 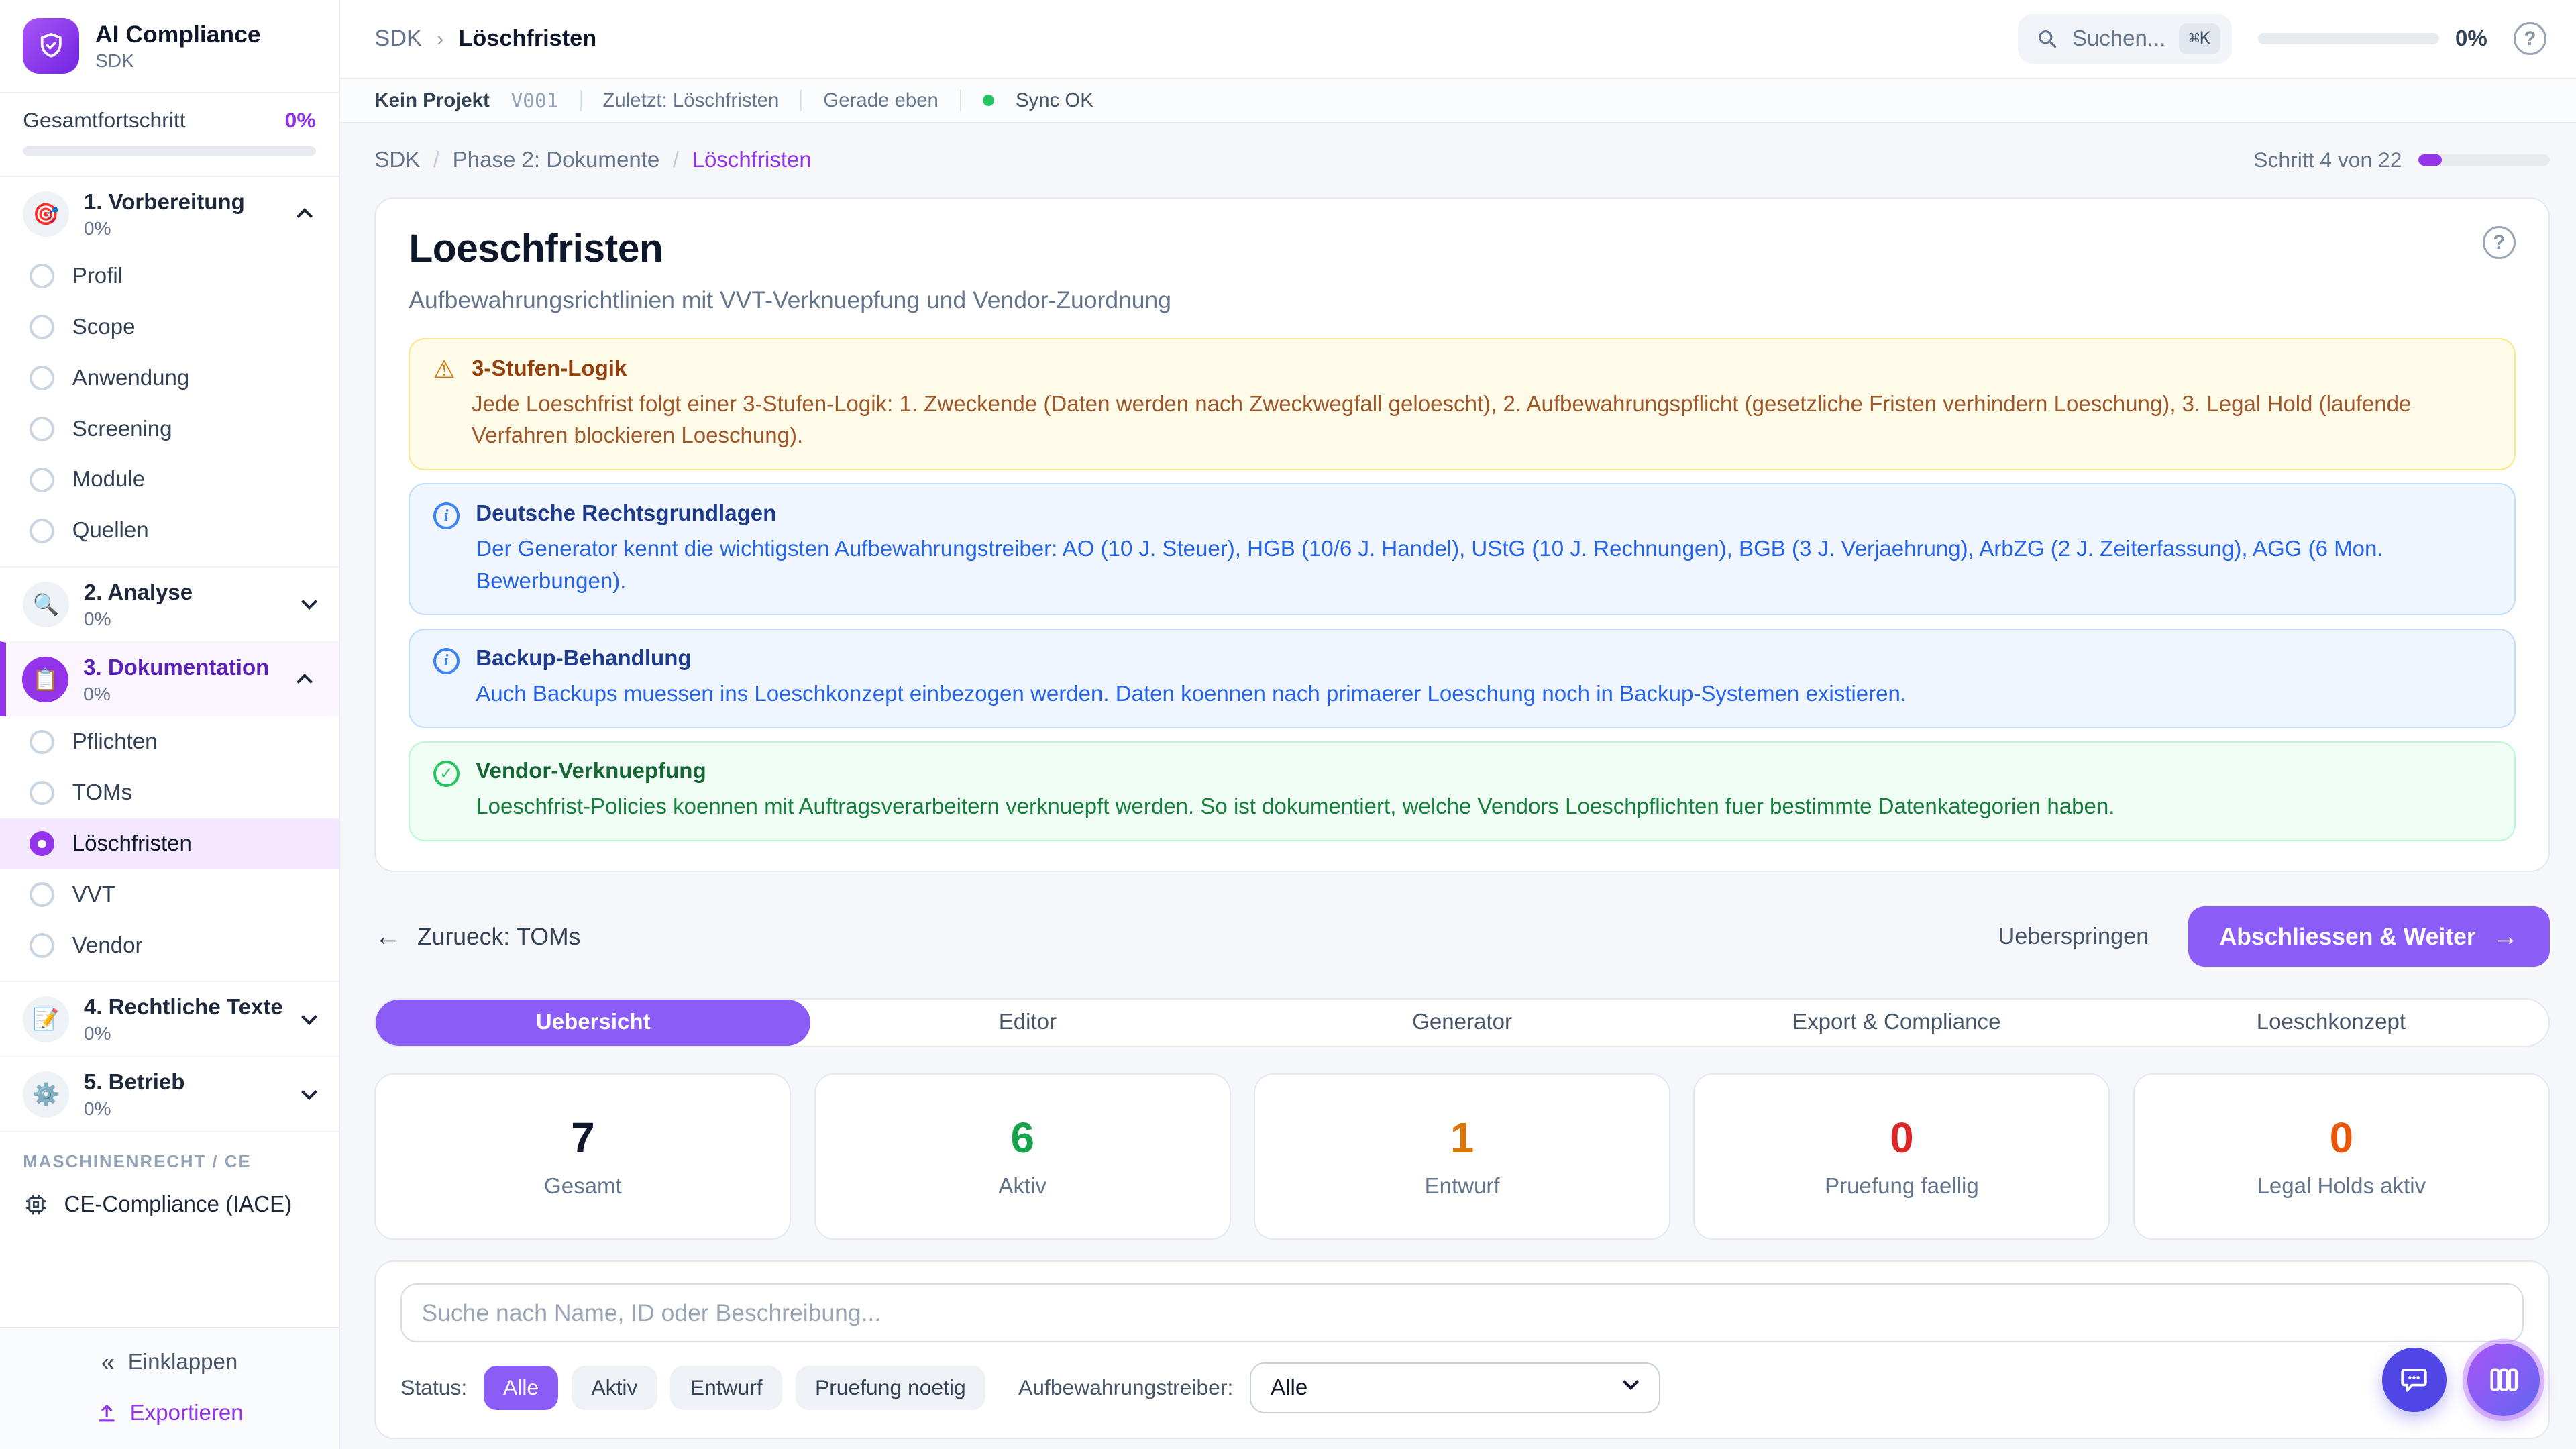 I want to click on app-logo, so click(x=51, y=45).